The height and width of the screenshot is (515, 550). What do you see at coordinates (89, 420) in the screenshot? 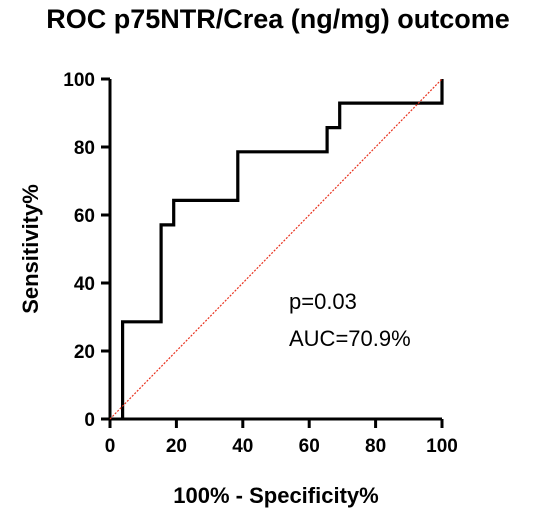
I see `y-tick-label: 0` at bounding box center [89, 420].